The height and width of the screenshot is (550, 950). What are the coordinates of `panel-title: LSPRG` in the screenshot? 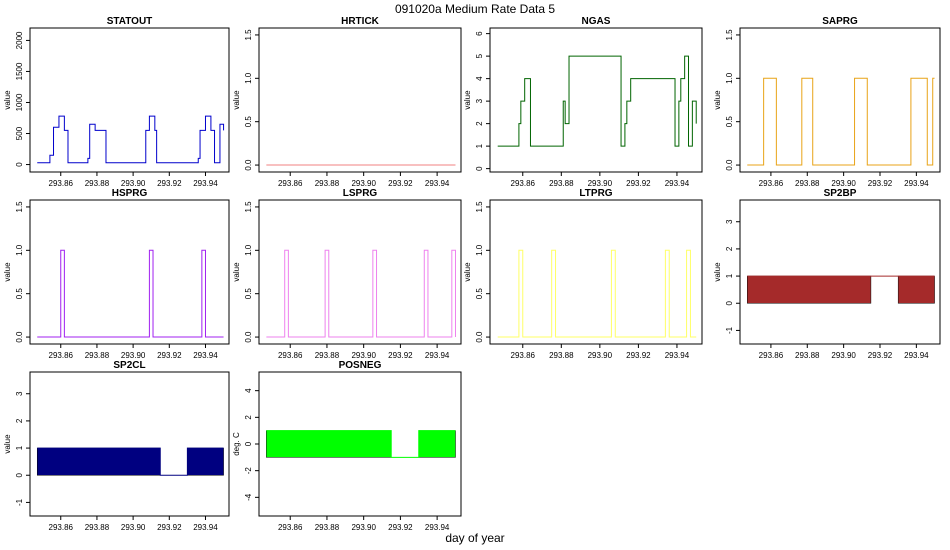 It's located at (360, 193).